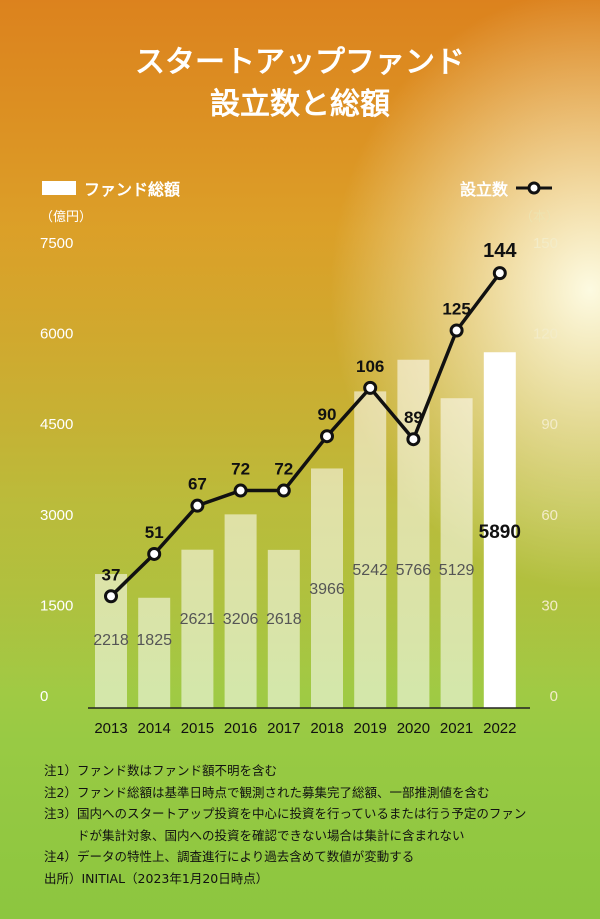 The height and width of the screenshot is (919, 600). What do you see at coordinates (110, 728) in the screenshot?
I see `x-tick-label: 2013` at bounding box center [110, 728].